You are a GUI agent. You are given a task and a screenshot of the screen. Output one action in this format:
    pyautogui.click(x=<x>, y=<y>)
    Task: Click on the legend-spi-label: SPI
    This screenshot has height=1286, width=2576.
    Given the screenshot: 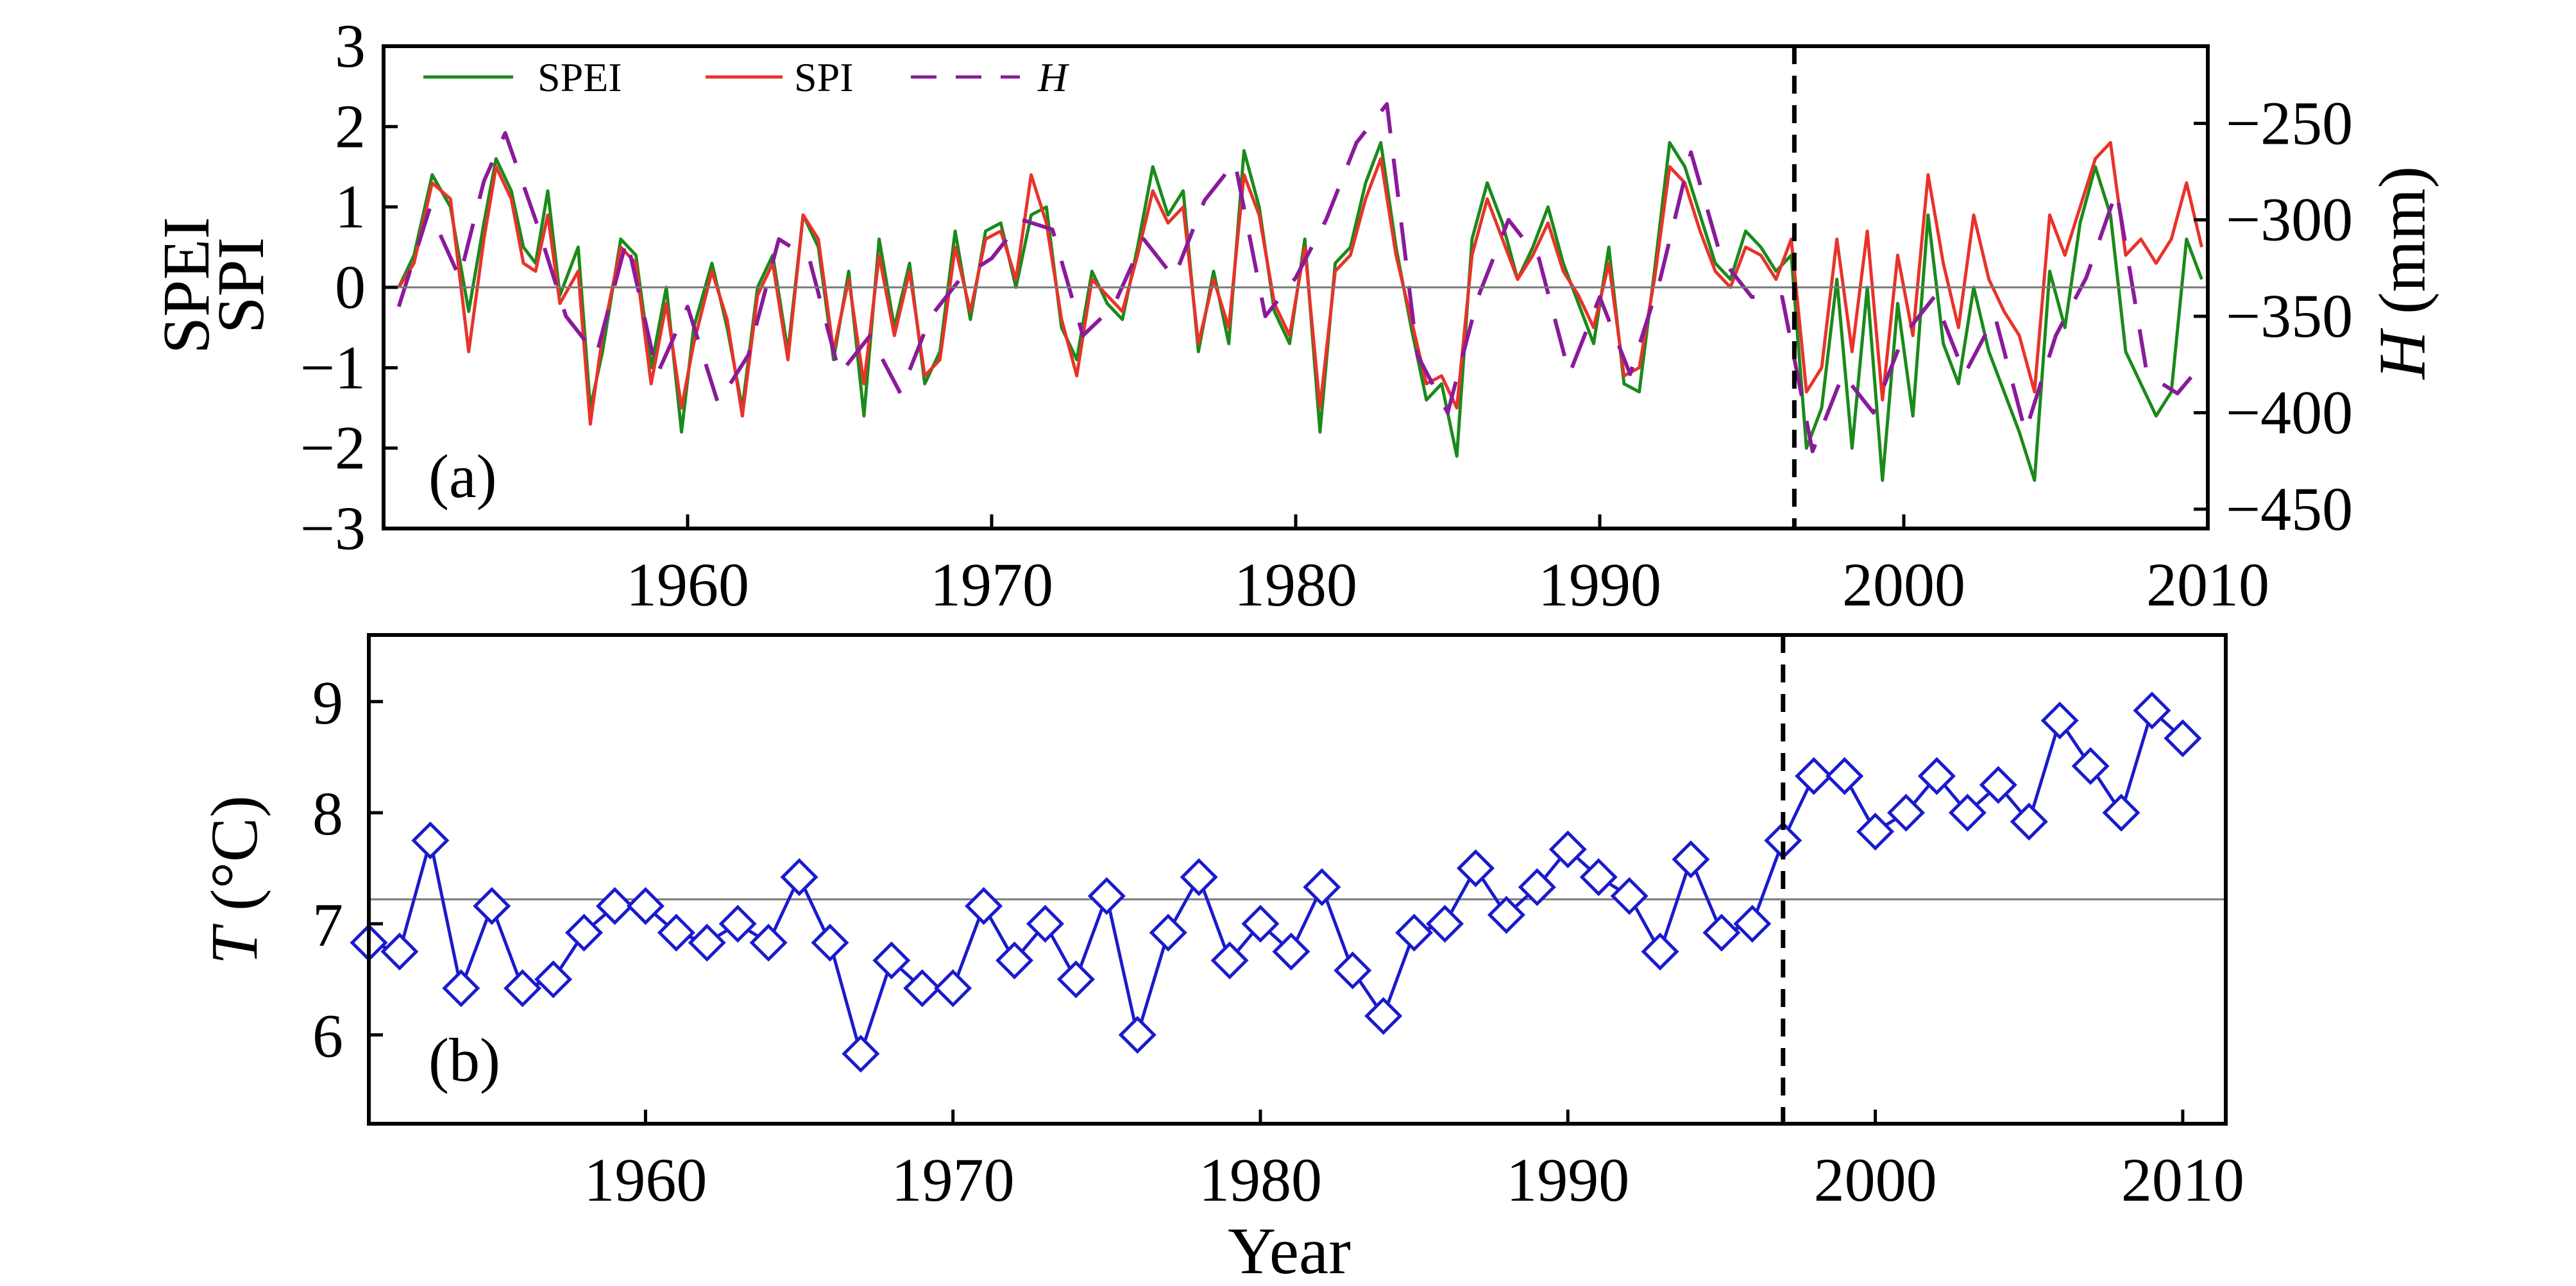 What is the action you would take?
    pyautogui.click(x=824, y=77)
    